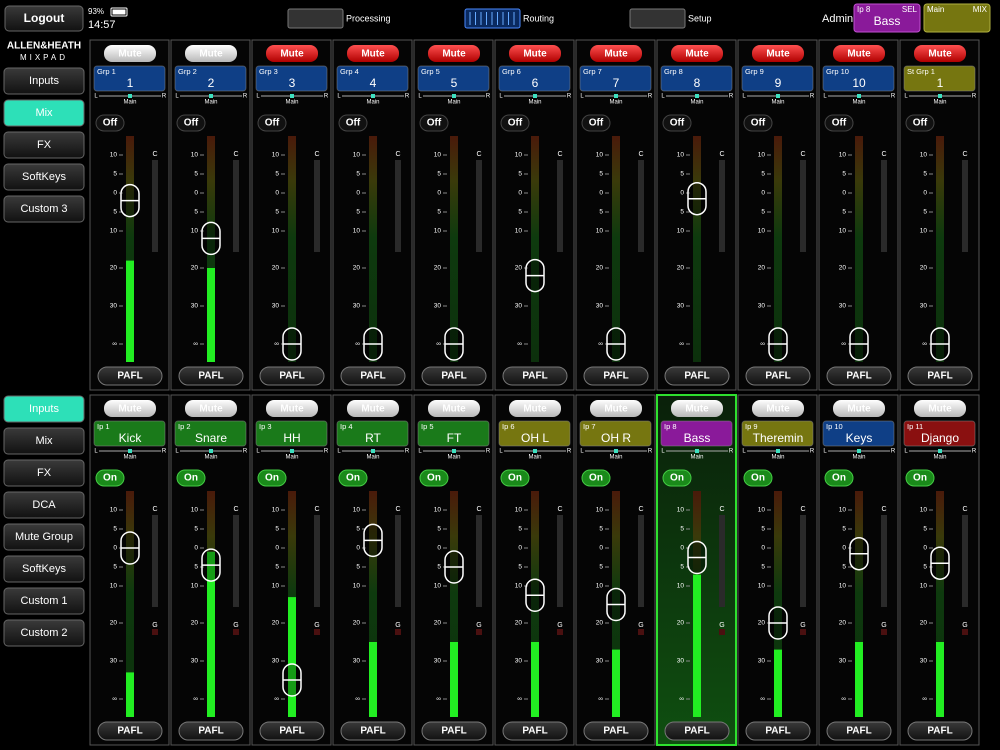 The width and height of the screenshot is (1000, 750). What do you see at coordinates (957, 18) in the screenshot?
I see `mix-selector` at bounding box center [957, 18].